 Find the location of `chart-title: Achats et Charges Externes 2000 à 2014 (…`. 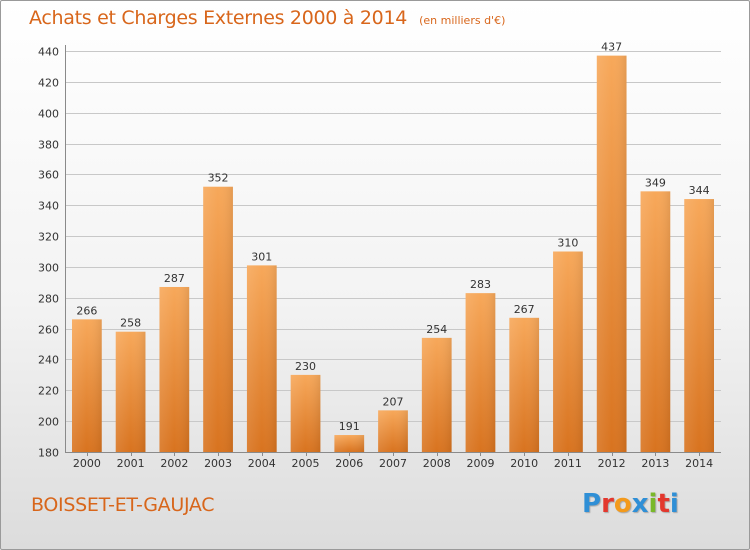

chart-title: Achats et Charges Externes 2000 à 2014 (… is located at coordinates (267, 18).